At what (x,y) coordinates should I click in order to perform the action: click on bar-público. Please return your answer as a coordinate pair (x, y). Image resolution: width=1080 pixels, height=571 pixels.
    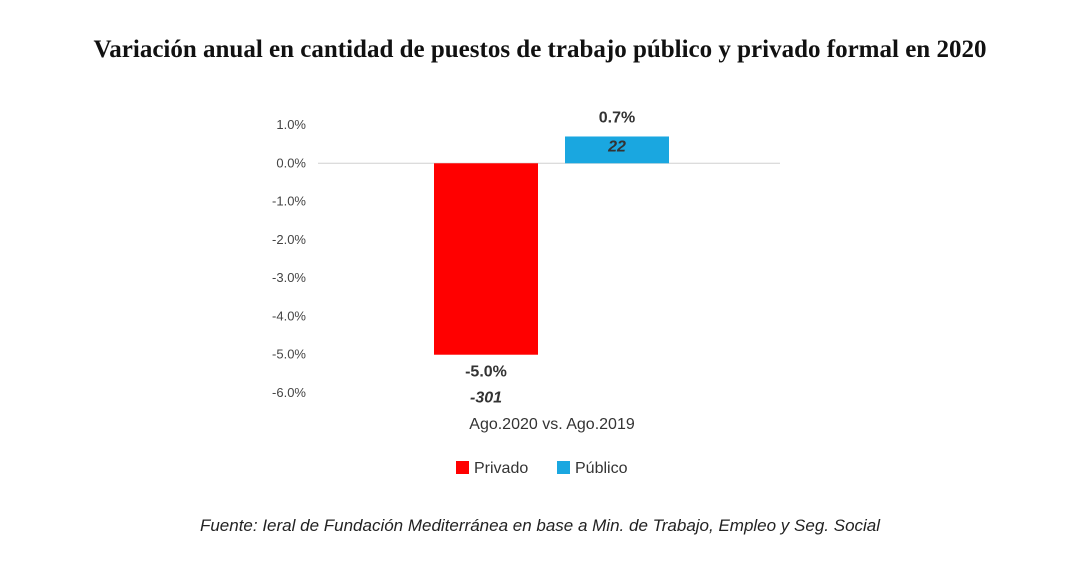
    Looking at the image, I should click on (617, 150).